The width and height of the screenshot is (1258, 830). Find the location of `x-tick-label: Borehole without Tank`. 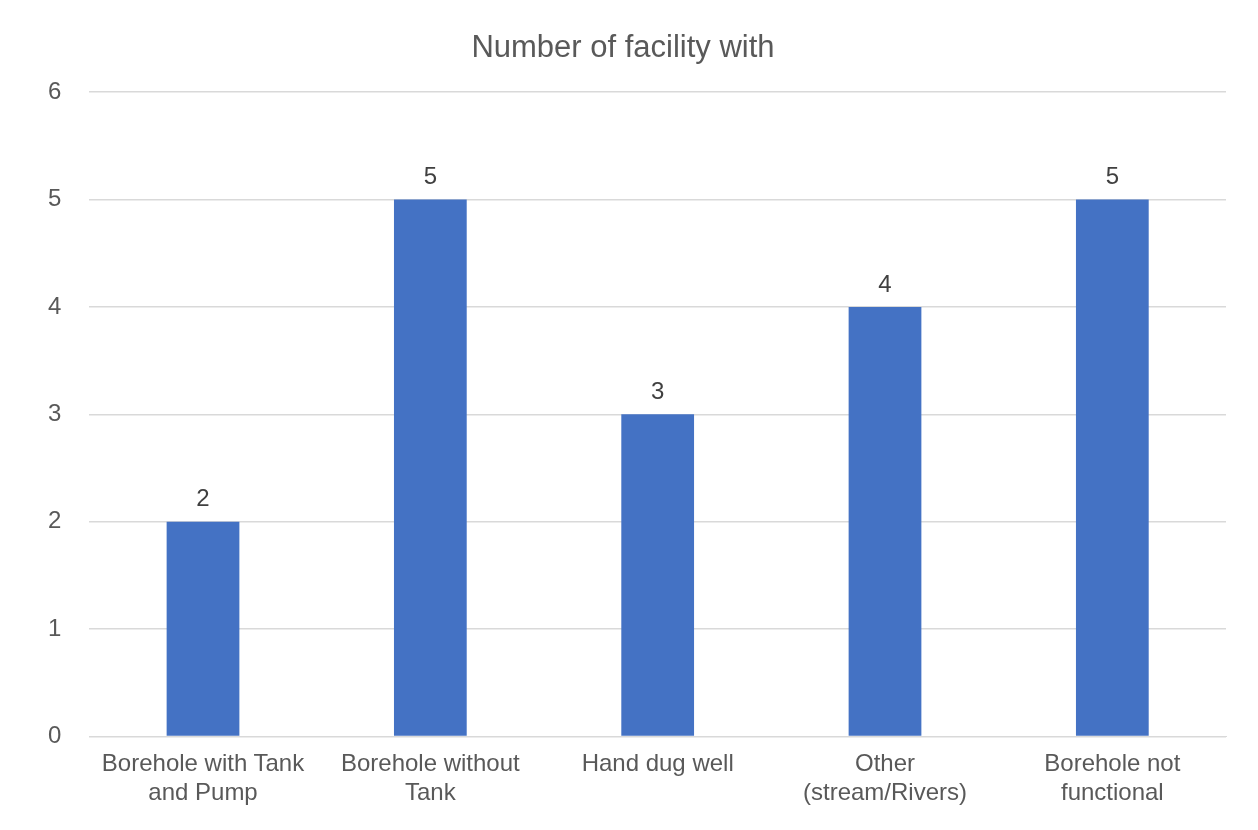

x-tick-label: Borehole without Tank is located at coordinates (430, 777).